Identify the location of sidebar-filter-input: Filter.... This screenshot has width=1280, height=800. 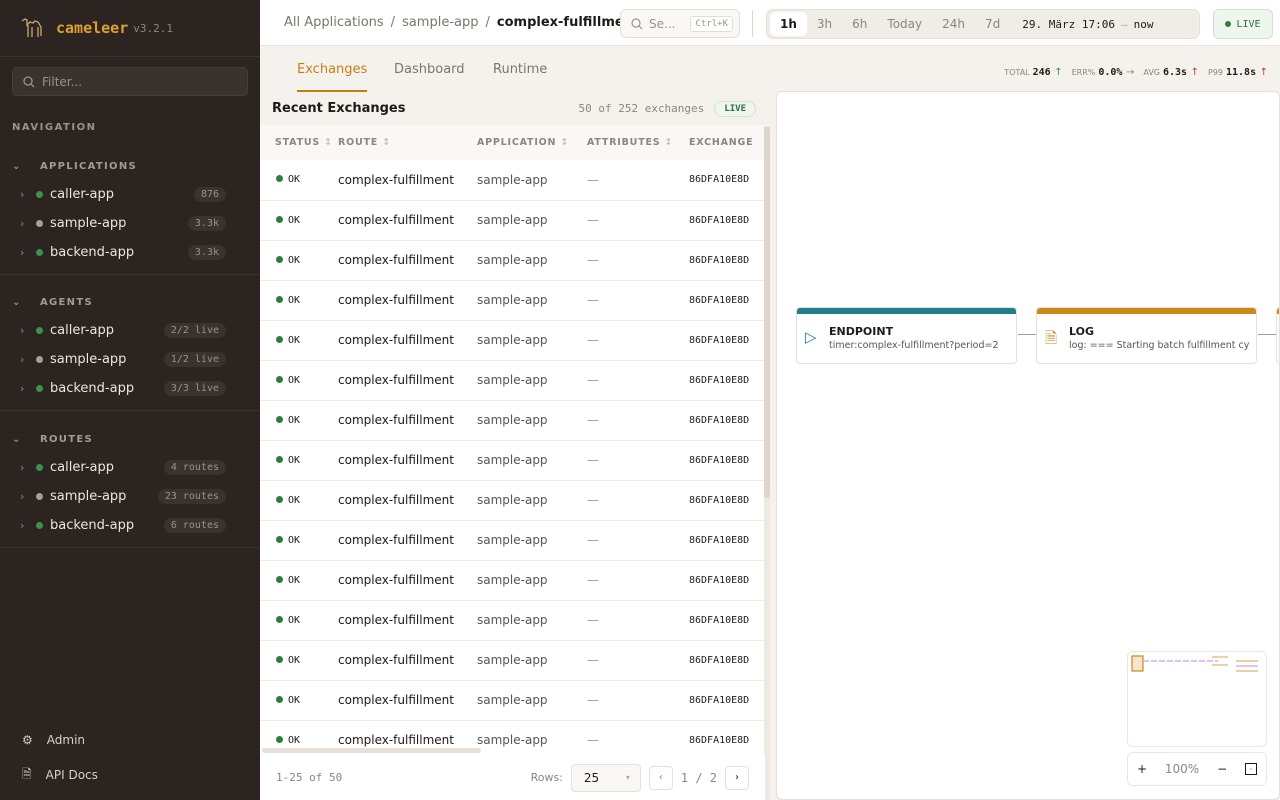
(130, 81).